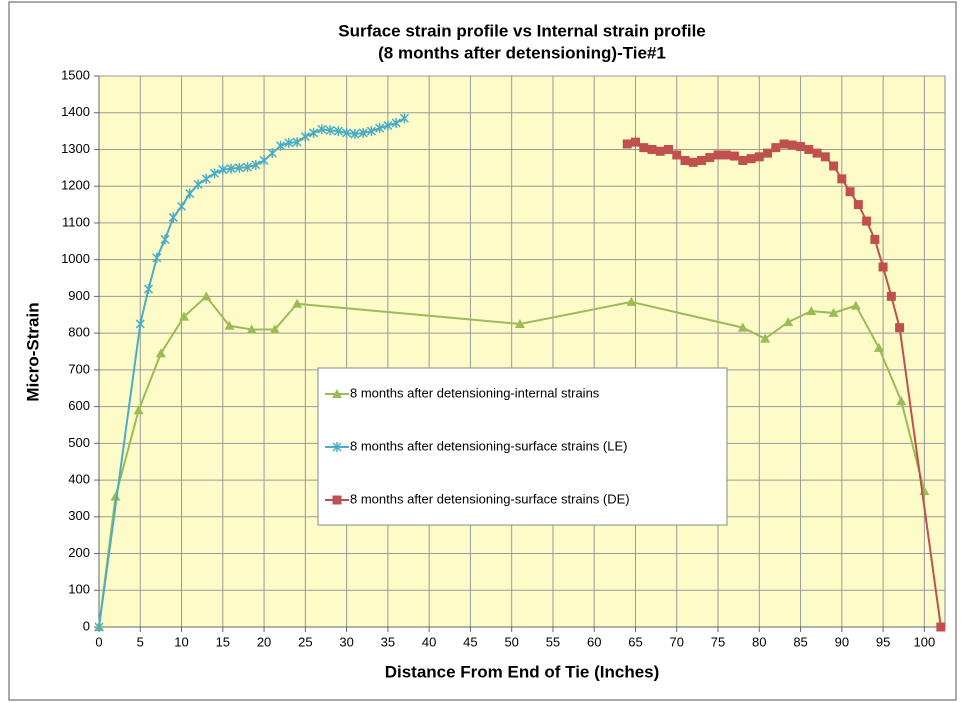 The width and height of the screenshot is (961, 703). I want to click on x-tick-label: 75, so click(718, 641).